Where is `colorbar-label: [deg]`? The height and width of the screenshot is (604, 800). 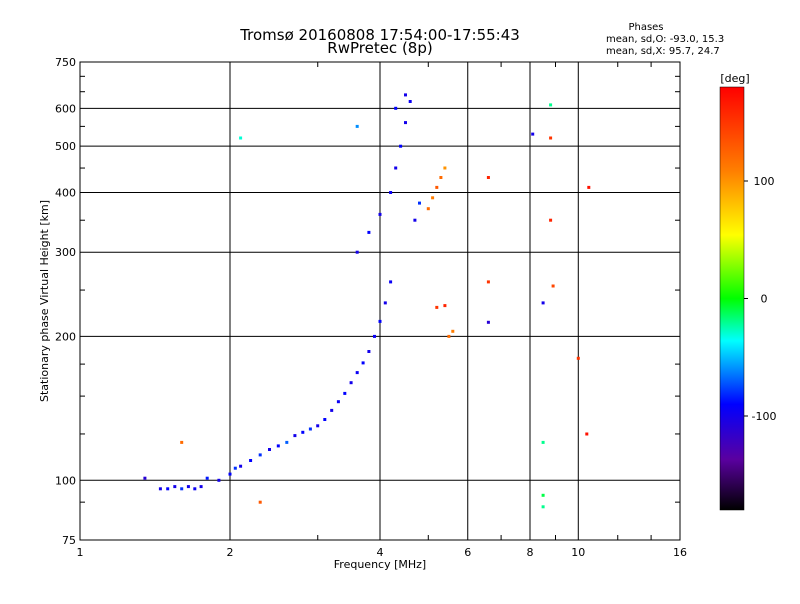
colorbar-label: [deg] is located at coordinates (734, 78).